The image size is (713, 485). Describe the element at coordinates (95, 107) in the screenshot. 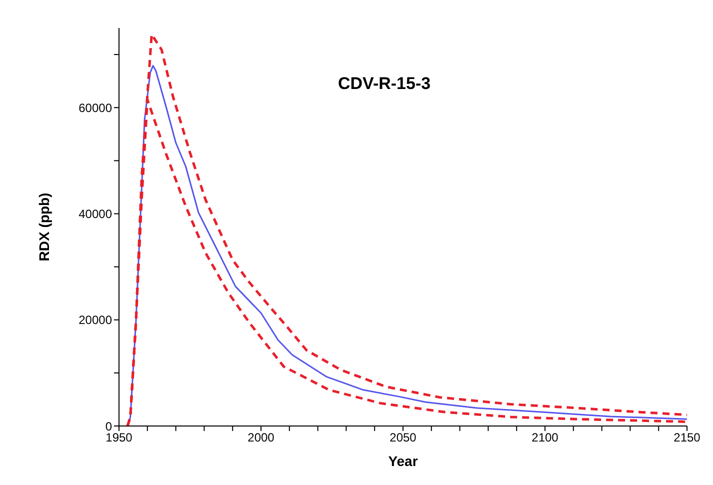

I see `y-tick-label: 60000` at that location.